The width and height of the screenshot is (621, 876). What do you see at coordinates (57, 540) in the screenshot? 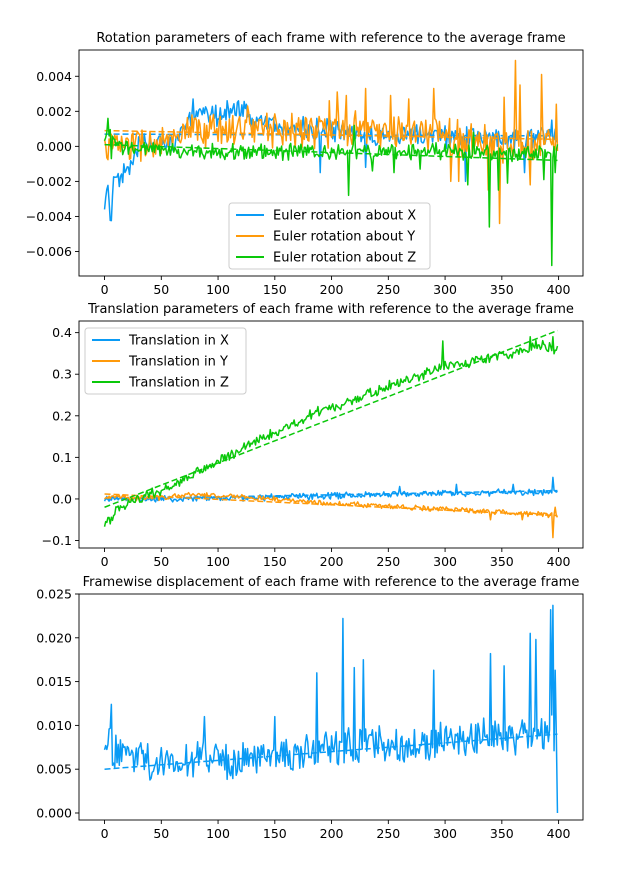
I see `y-tick-label: −0.1` at bounding box center [57, 540].